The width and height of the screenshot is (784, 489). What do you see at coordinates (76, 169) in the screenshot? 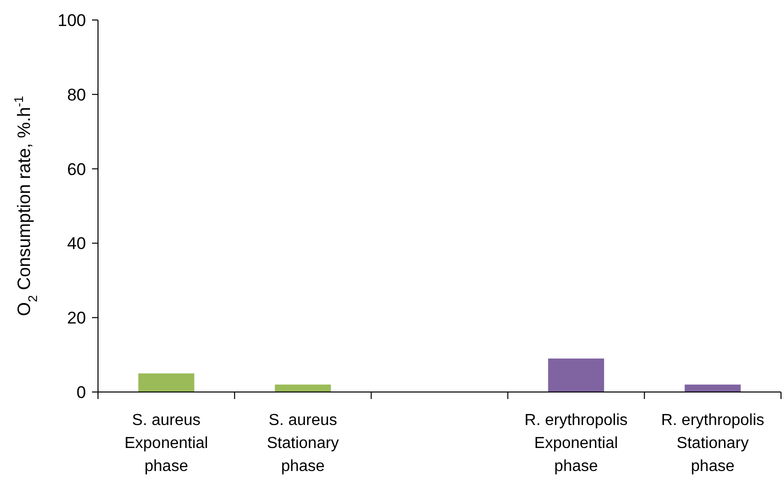
I see `y-tick-label: 60` at bounding box center [76, 169].